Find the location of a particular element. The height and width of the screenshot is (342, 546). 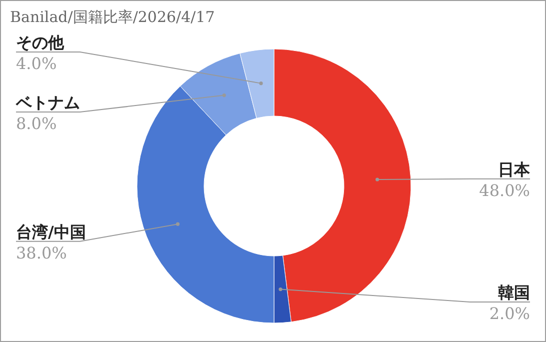

data-label: 2.0% is located at coordinates (509, 313).